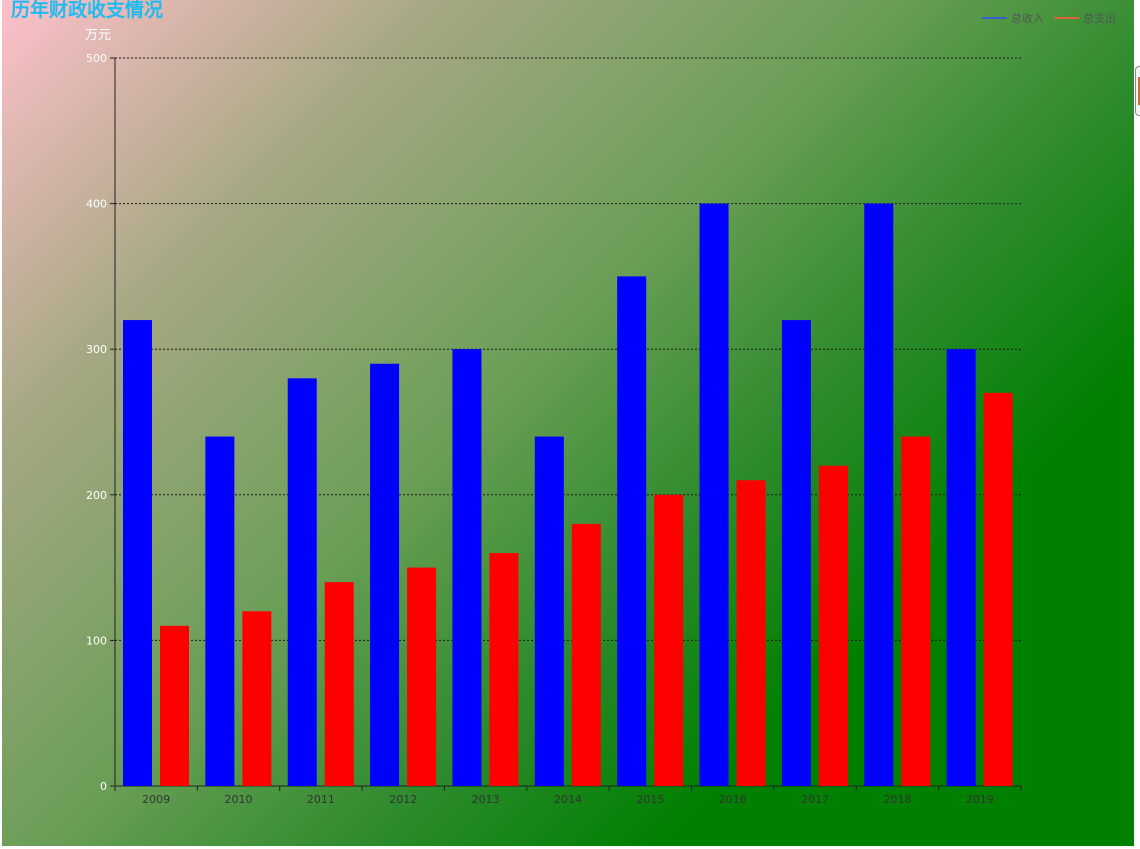 The width and height of the screenshot is (1140, 849). What do you see at coordinates (96, 640) in the screenshot?
I see `y-tick-label: 100` at bounding box center [96, 640].